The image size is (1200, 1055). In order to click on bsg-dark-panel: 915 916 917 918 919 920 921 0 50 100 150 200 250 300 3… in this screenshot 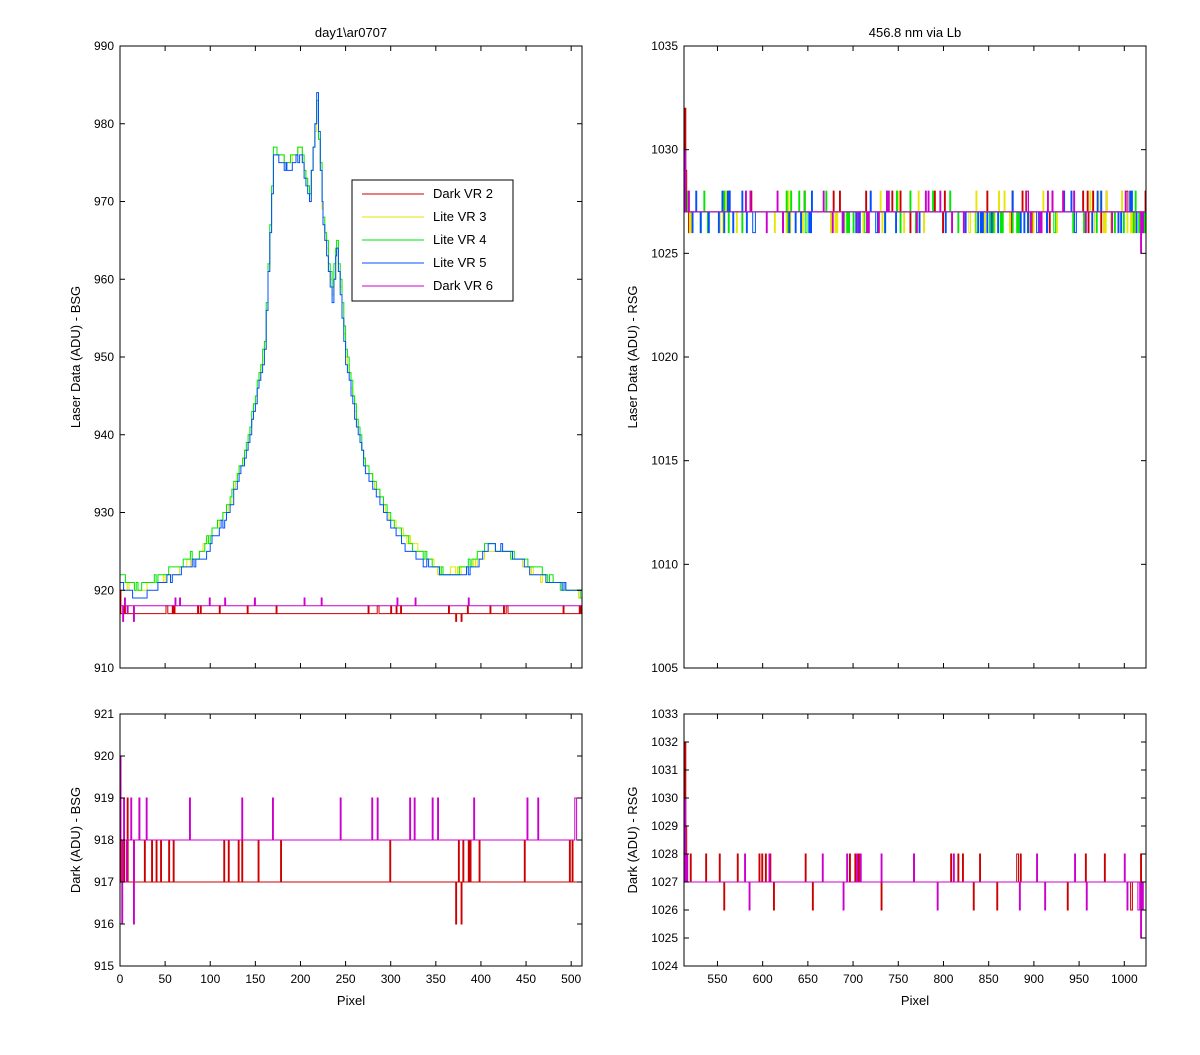, I will do `click(325, 857)`.